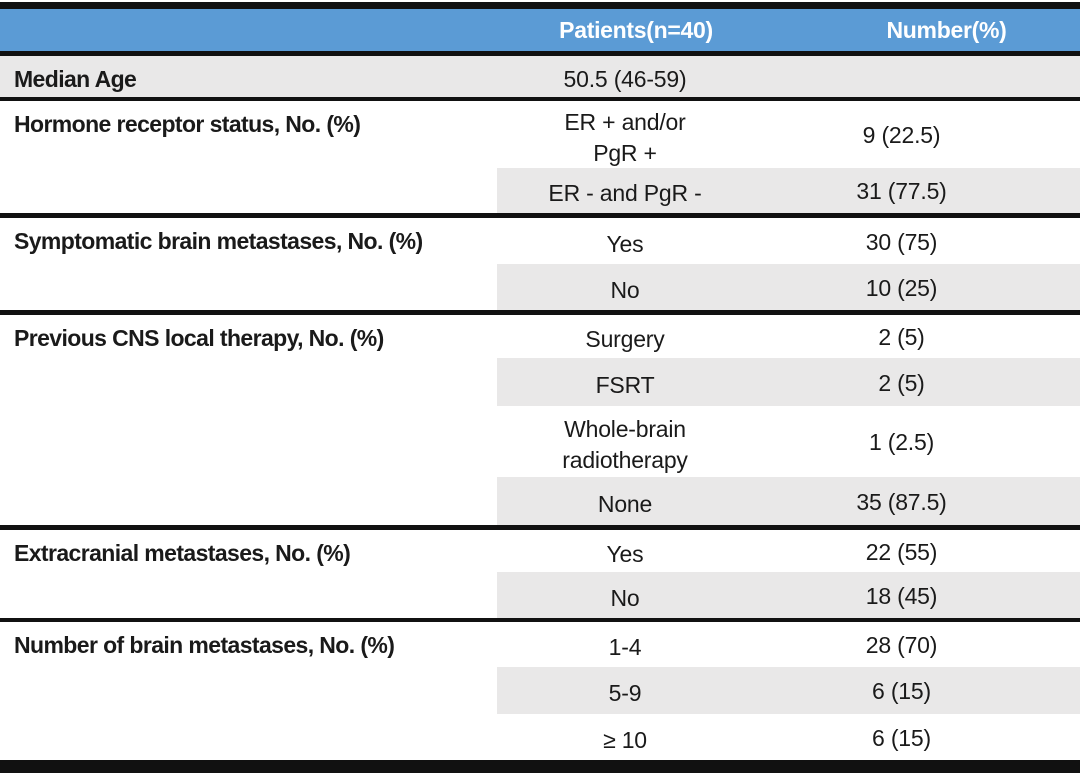 Image resolution: width=1080 pixels, height=781 pixels. What do you see at coordinates (625, 444) in the screenshot?
I see `patients-cell: Whole-brain radiotherapy` at bounding box center [625, 444].